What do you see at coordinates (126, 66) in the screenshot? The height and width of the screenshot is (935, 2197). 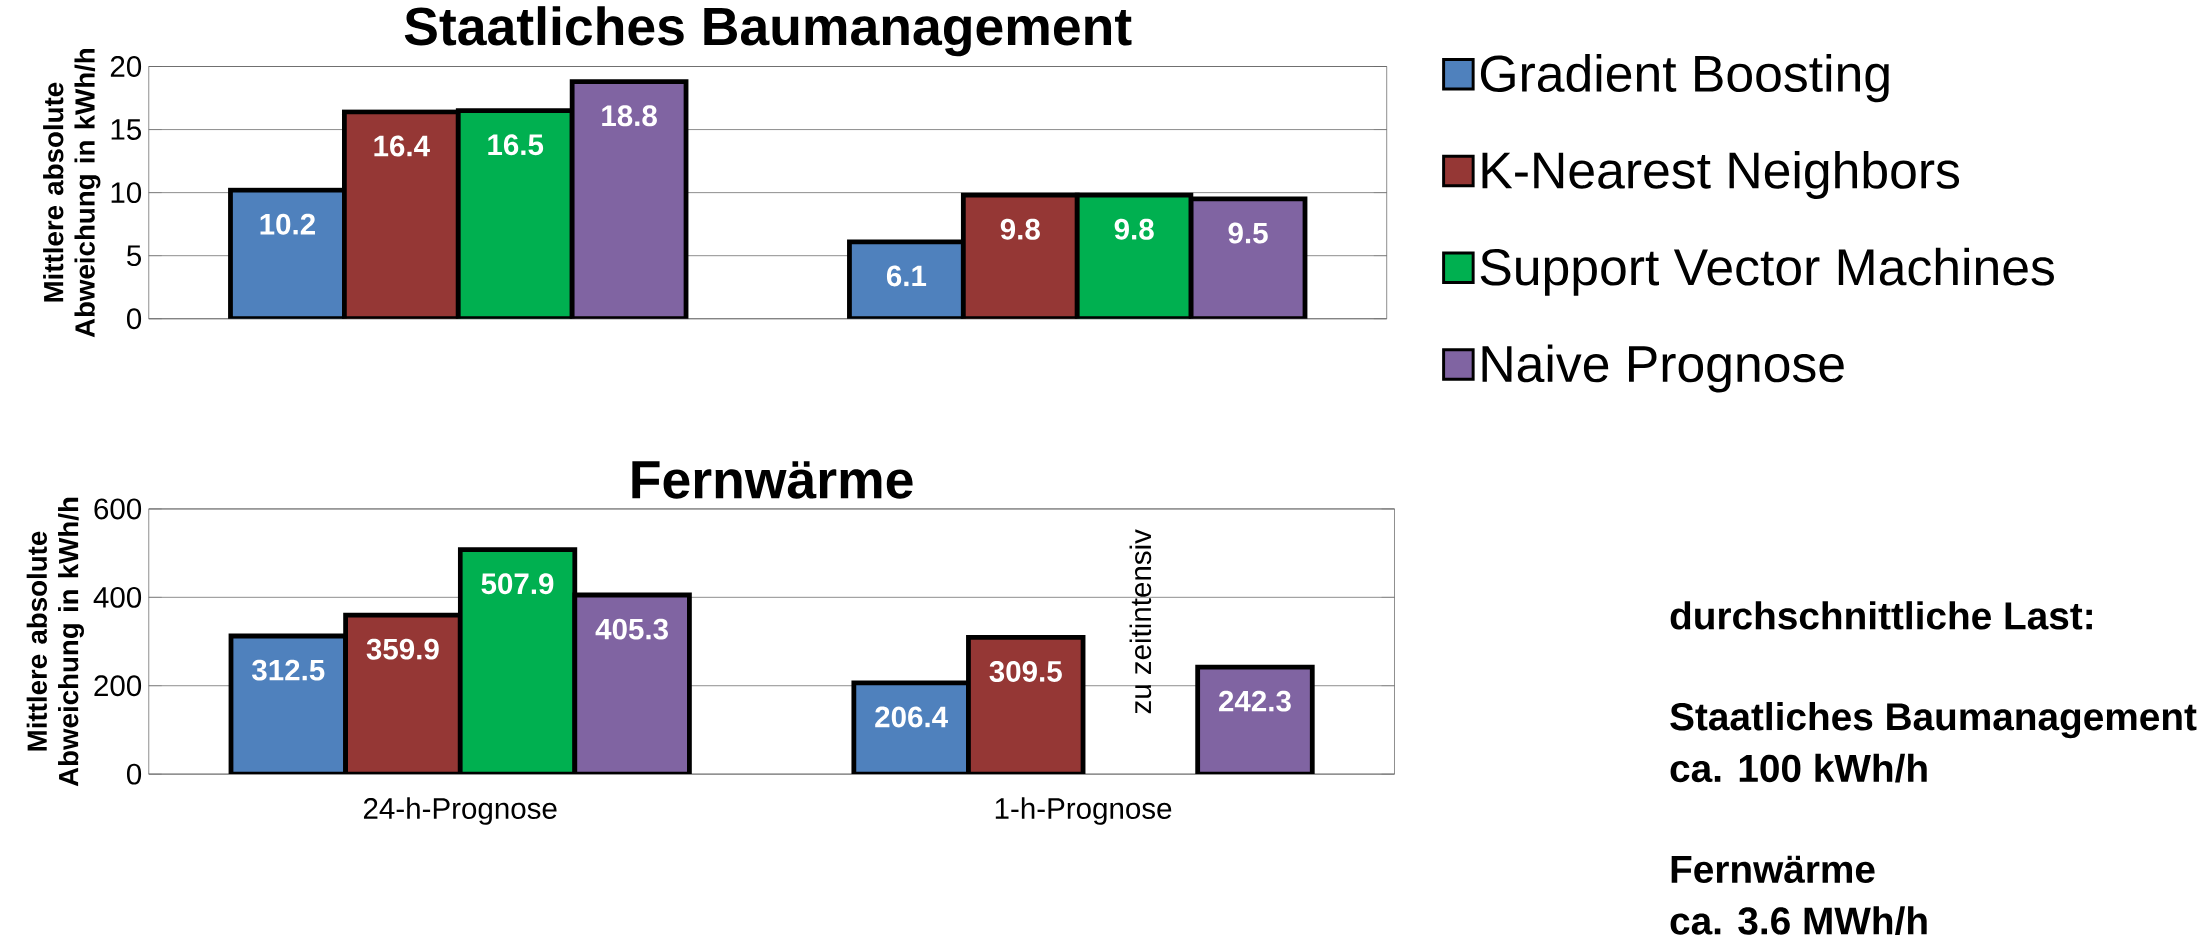 I see `y-tick-label: 20` at bounding box center [126, 66].